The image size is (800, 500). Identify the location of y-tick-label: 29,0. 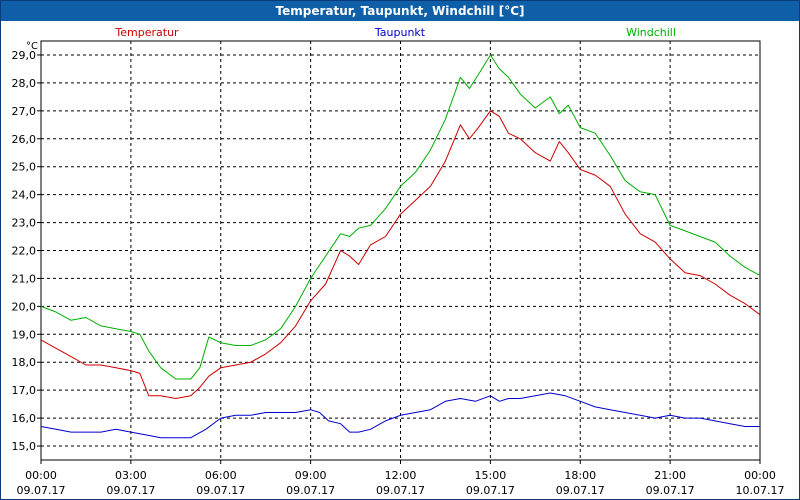
(24, 55).